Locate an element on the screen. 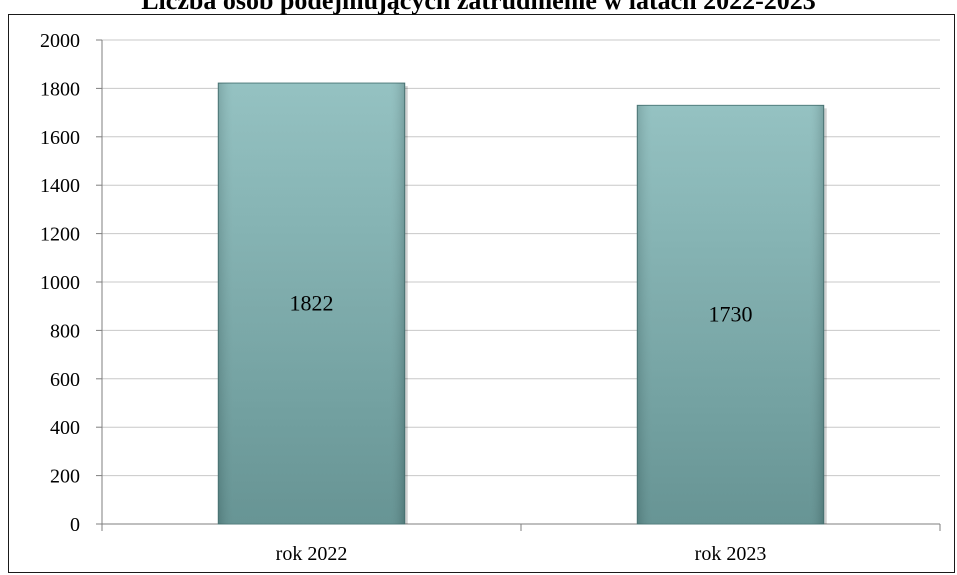 The image size is (957, 575). y-tick-label: 1600 is located at coordinates (60, 138).